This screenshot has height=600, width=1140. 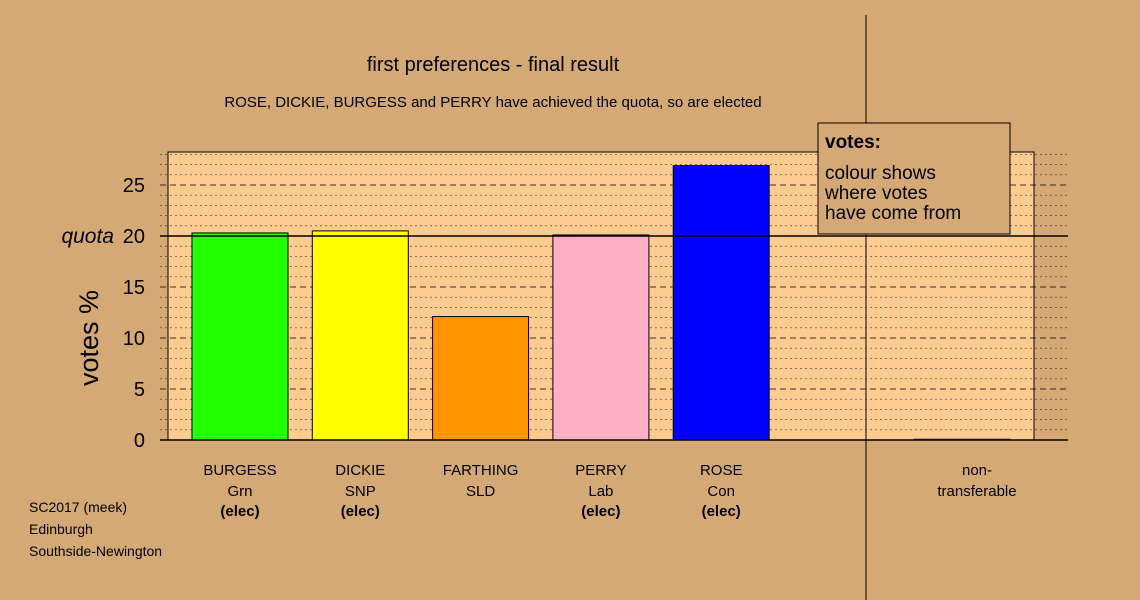 What do you see at coordinates (61, 529) in the screenshot?
I see `footer-line-2: Edinburgh` at bounding box center [61, 529].